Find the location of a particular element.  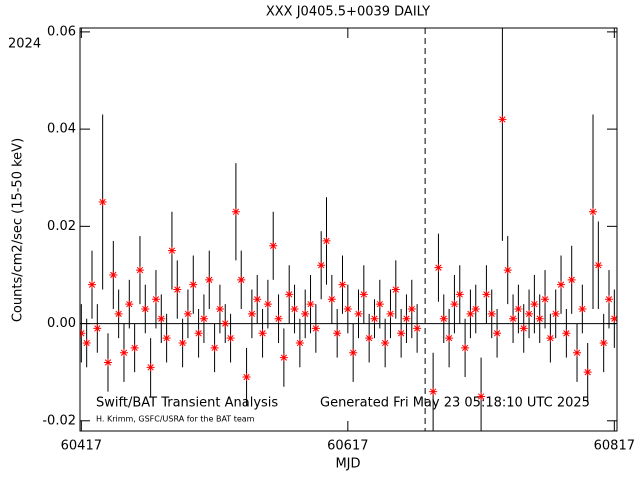

y-tick-label: -0.02 is located at coordinates (59, 420).